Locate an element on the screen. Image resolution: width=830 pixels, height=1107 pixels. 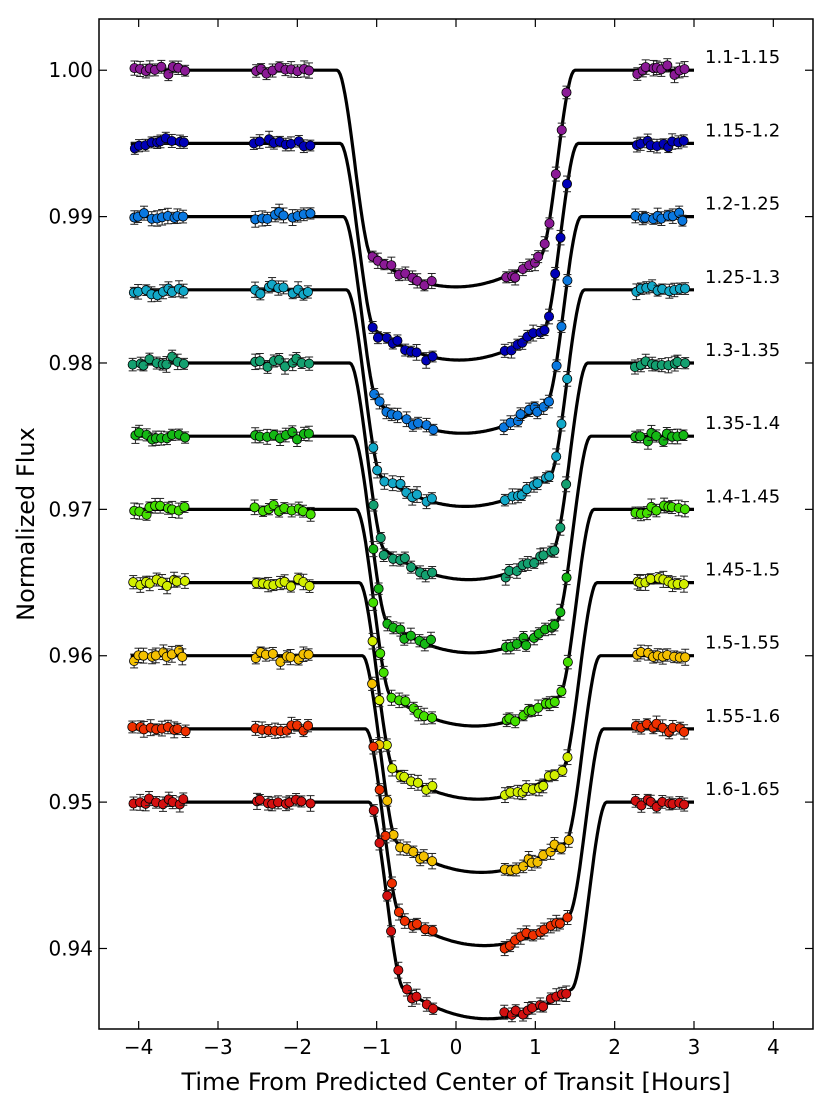
x-tick-label: −1 is located at coordinates (376, 1047).